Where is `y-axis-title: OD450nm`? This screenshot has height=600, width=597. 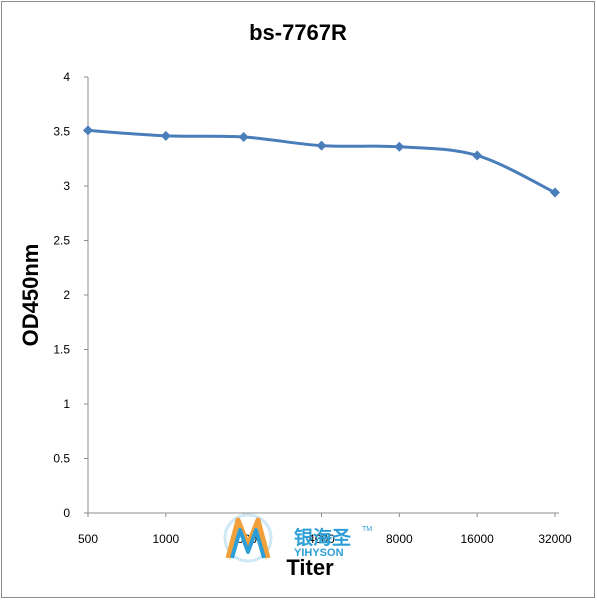 y-axis-title: OD450nm is located at coordinates (30, 295).